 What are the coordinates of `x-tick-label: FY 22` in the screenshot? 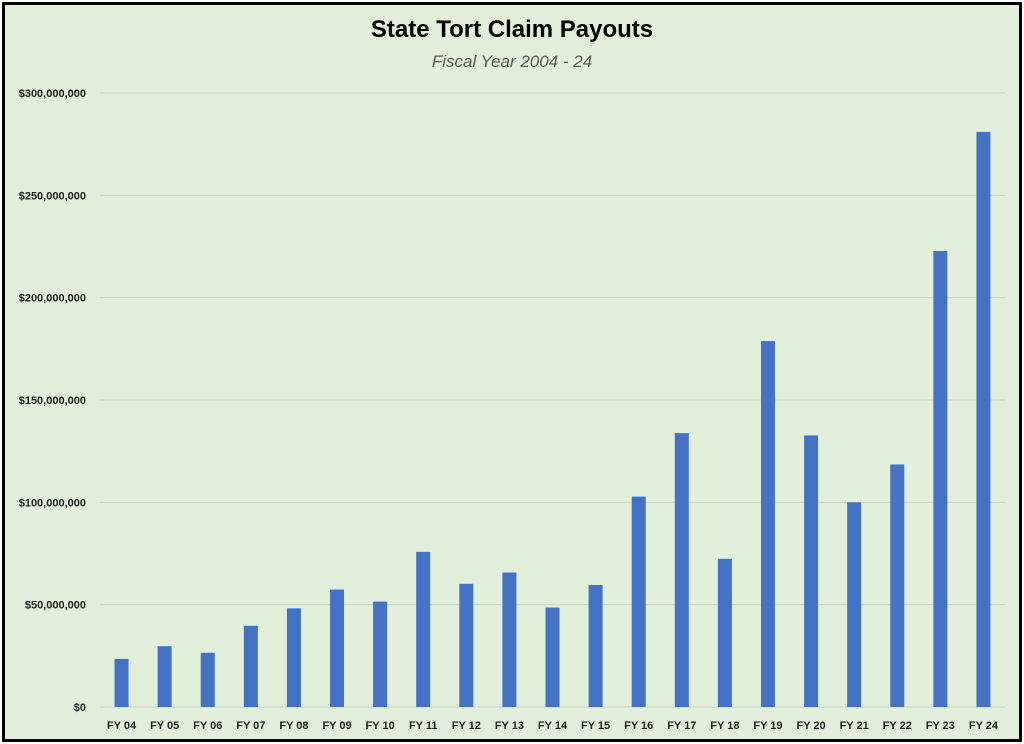 It's located at (897, 726).